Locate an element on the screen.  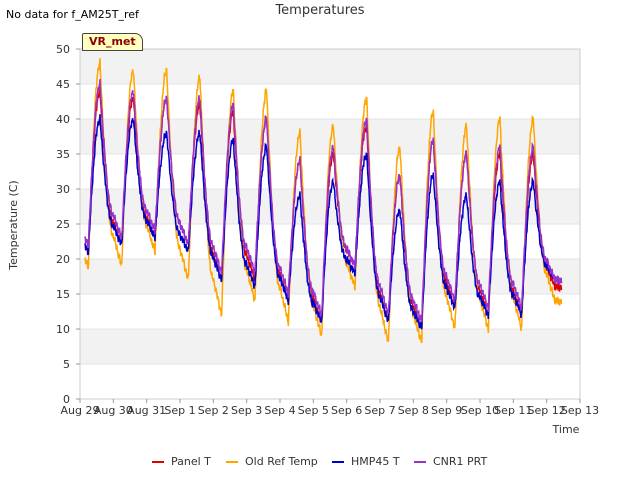
x-tick-label: Sep 13 is located at coordinates (580, 410).